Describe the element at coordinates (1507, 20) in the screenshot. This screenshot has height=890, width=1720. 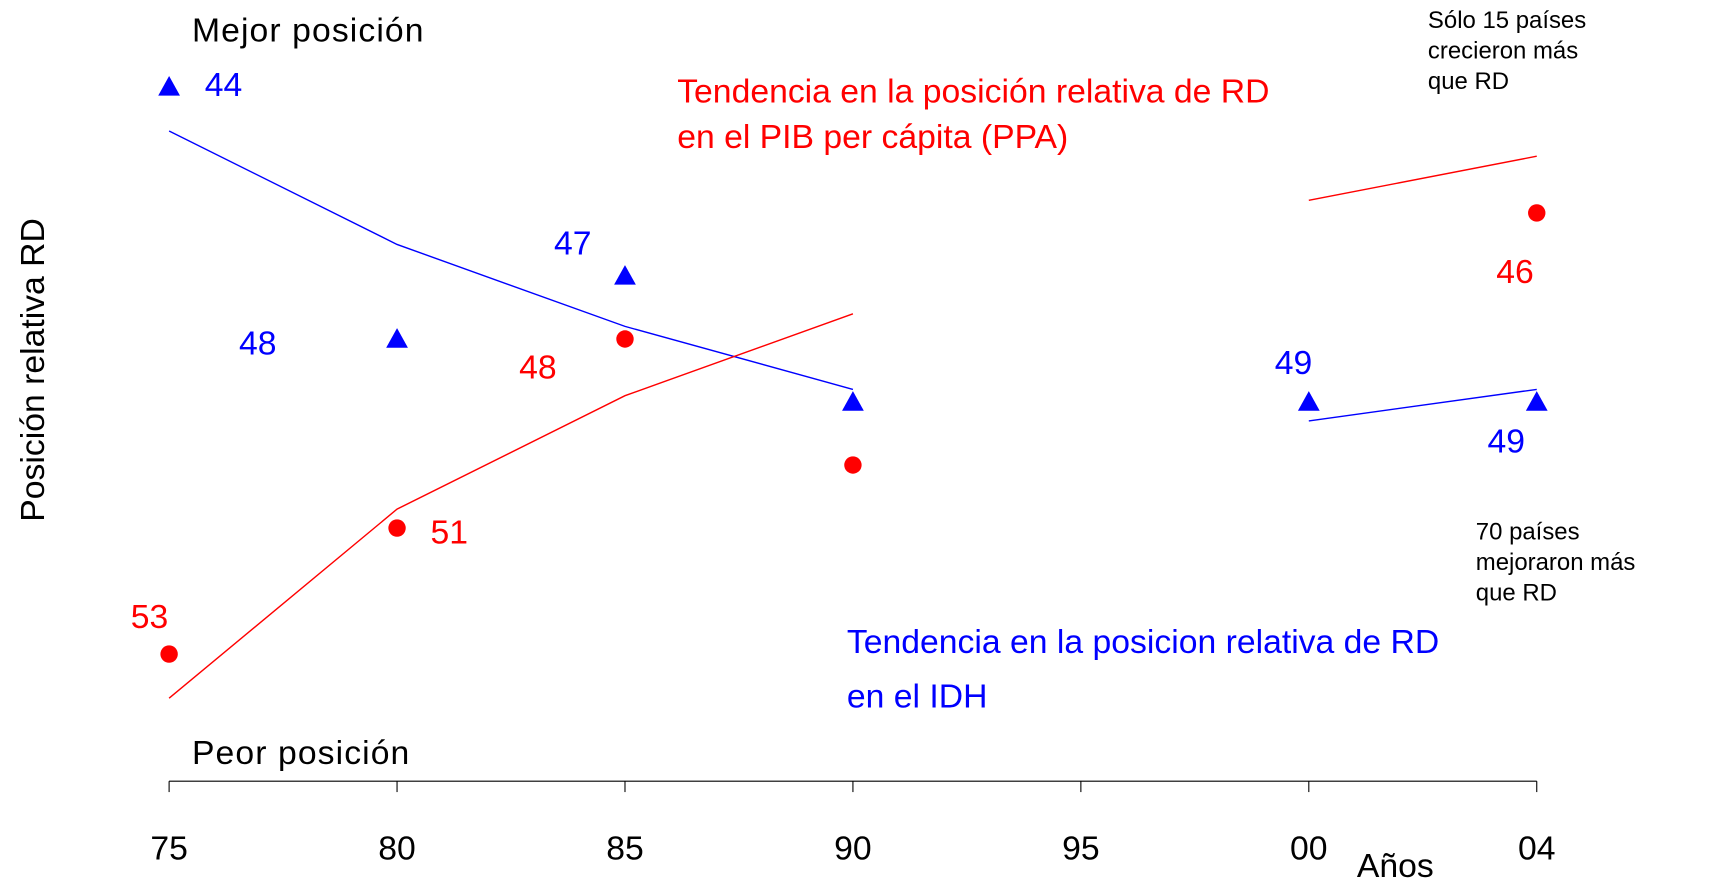
I see `annotation: Sólo 15 países` at that location.